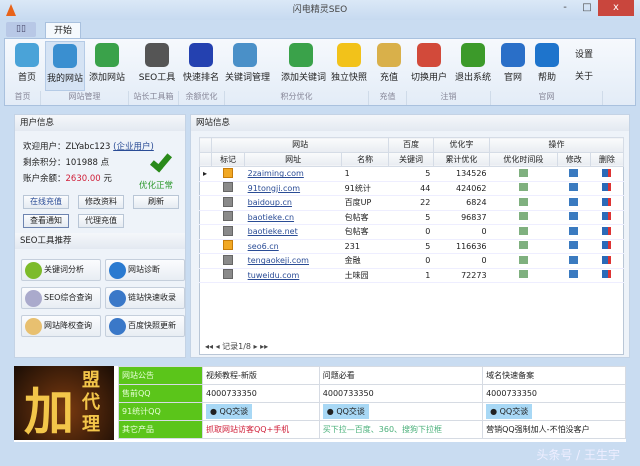 The width and height of the screenshot is (640, 466). Describe the element at coordinates (565, 7) in the screenshot. I see `minimize-button: -` at that location.